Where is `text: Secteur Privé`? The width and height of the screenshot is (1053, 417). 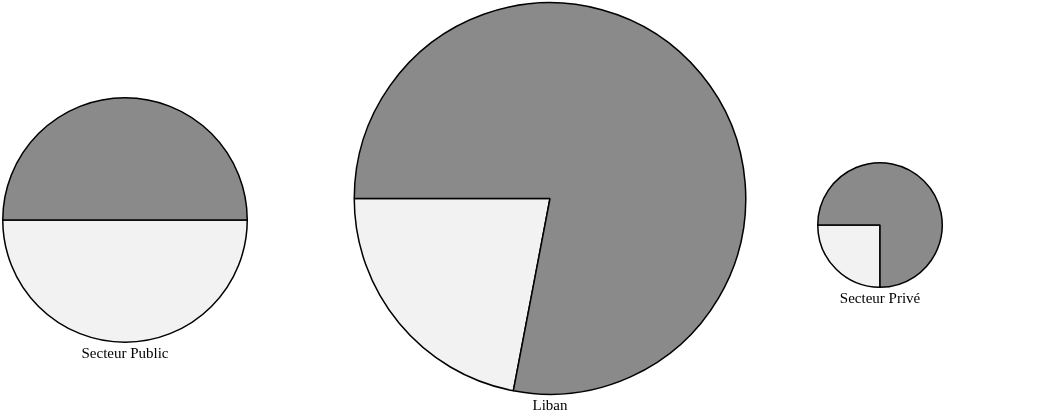 text: Secteur Privé is located at coordinates (880, 297).